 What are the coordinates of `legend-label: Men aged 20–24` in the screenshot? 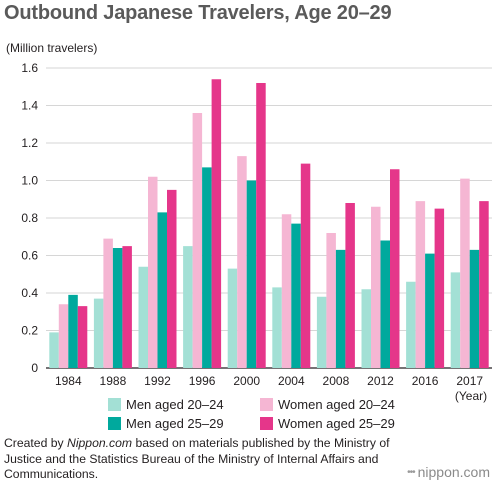 It's located at (175, 404).